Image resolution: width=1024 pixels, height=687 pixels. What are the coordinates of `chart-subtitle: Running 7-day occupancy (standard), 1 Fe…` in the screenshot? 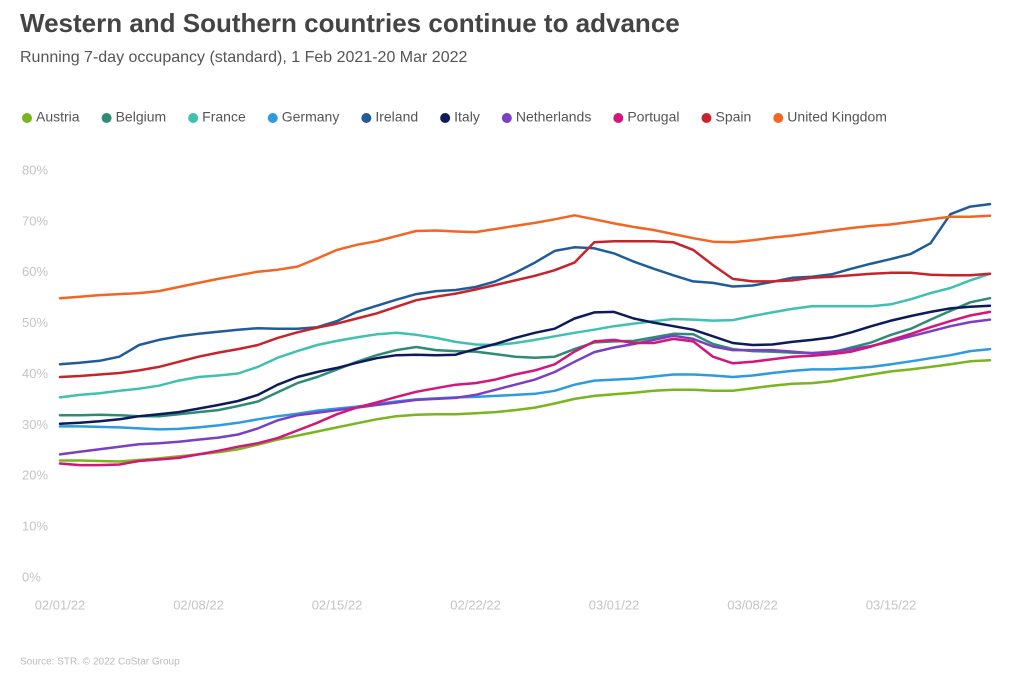 It's located at (243, 57).